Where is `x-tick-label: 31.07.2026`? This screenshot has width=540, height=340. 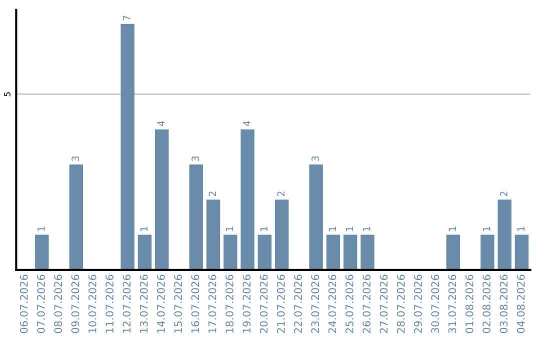 x-tick-label: 31.07.2026 is located at coordinates (452, 303).